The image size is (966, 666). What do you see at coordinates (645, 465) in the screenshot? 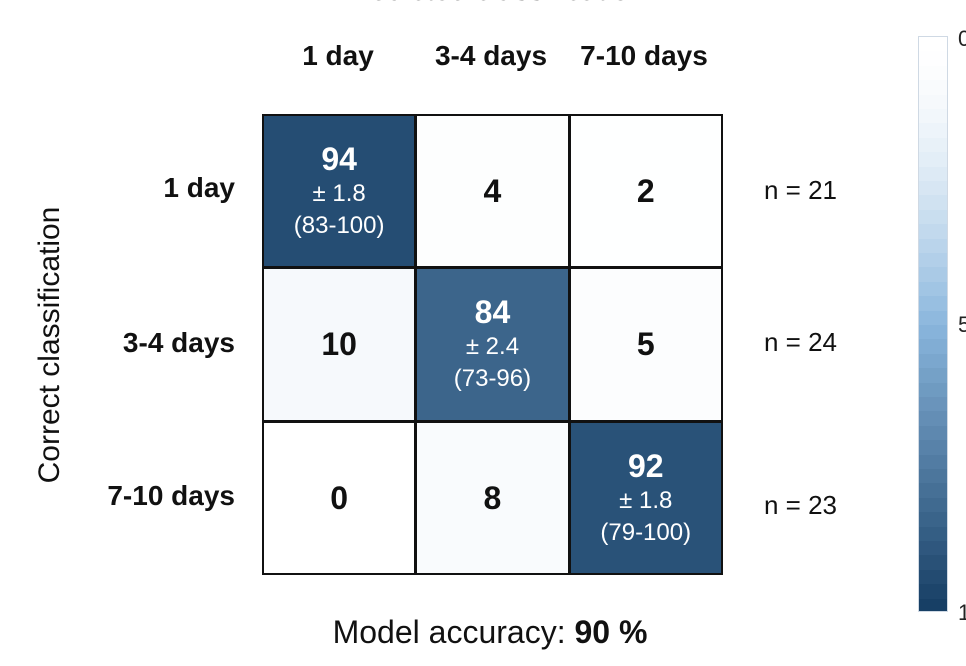
I see `cell-value: 92` at bounding box center [645, 465].